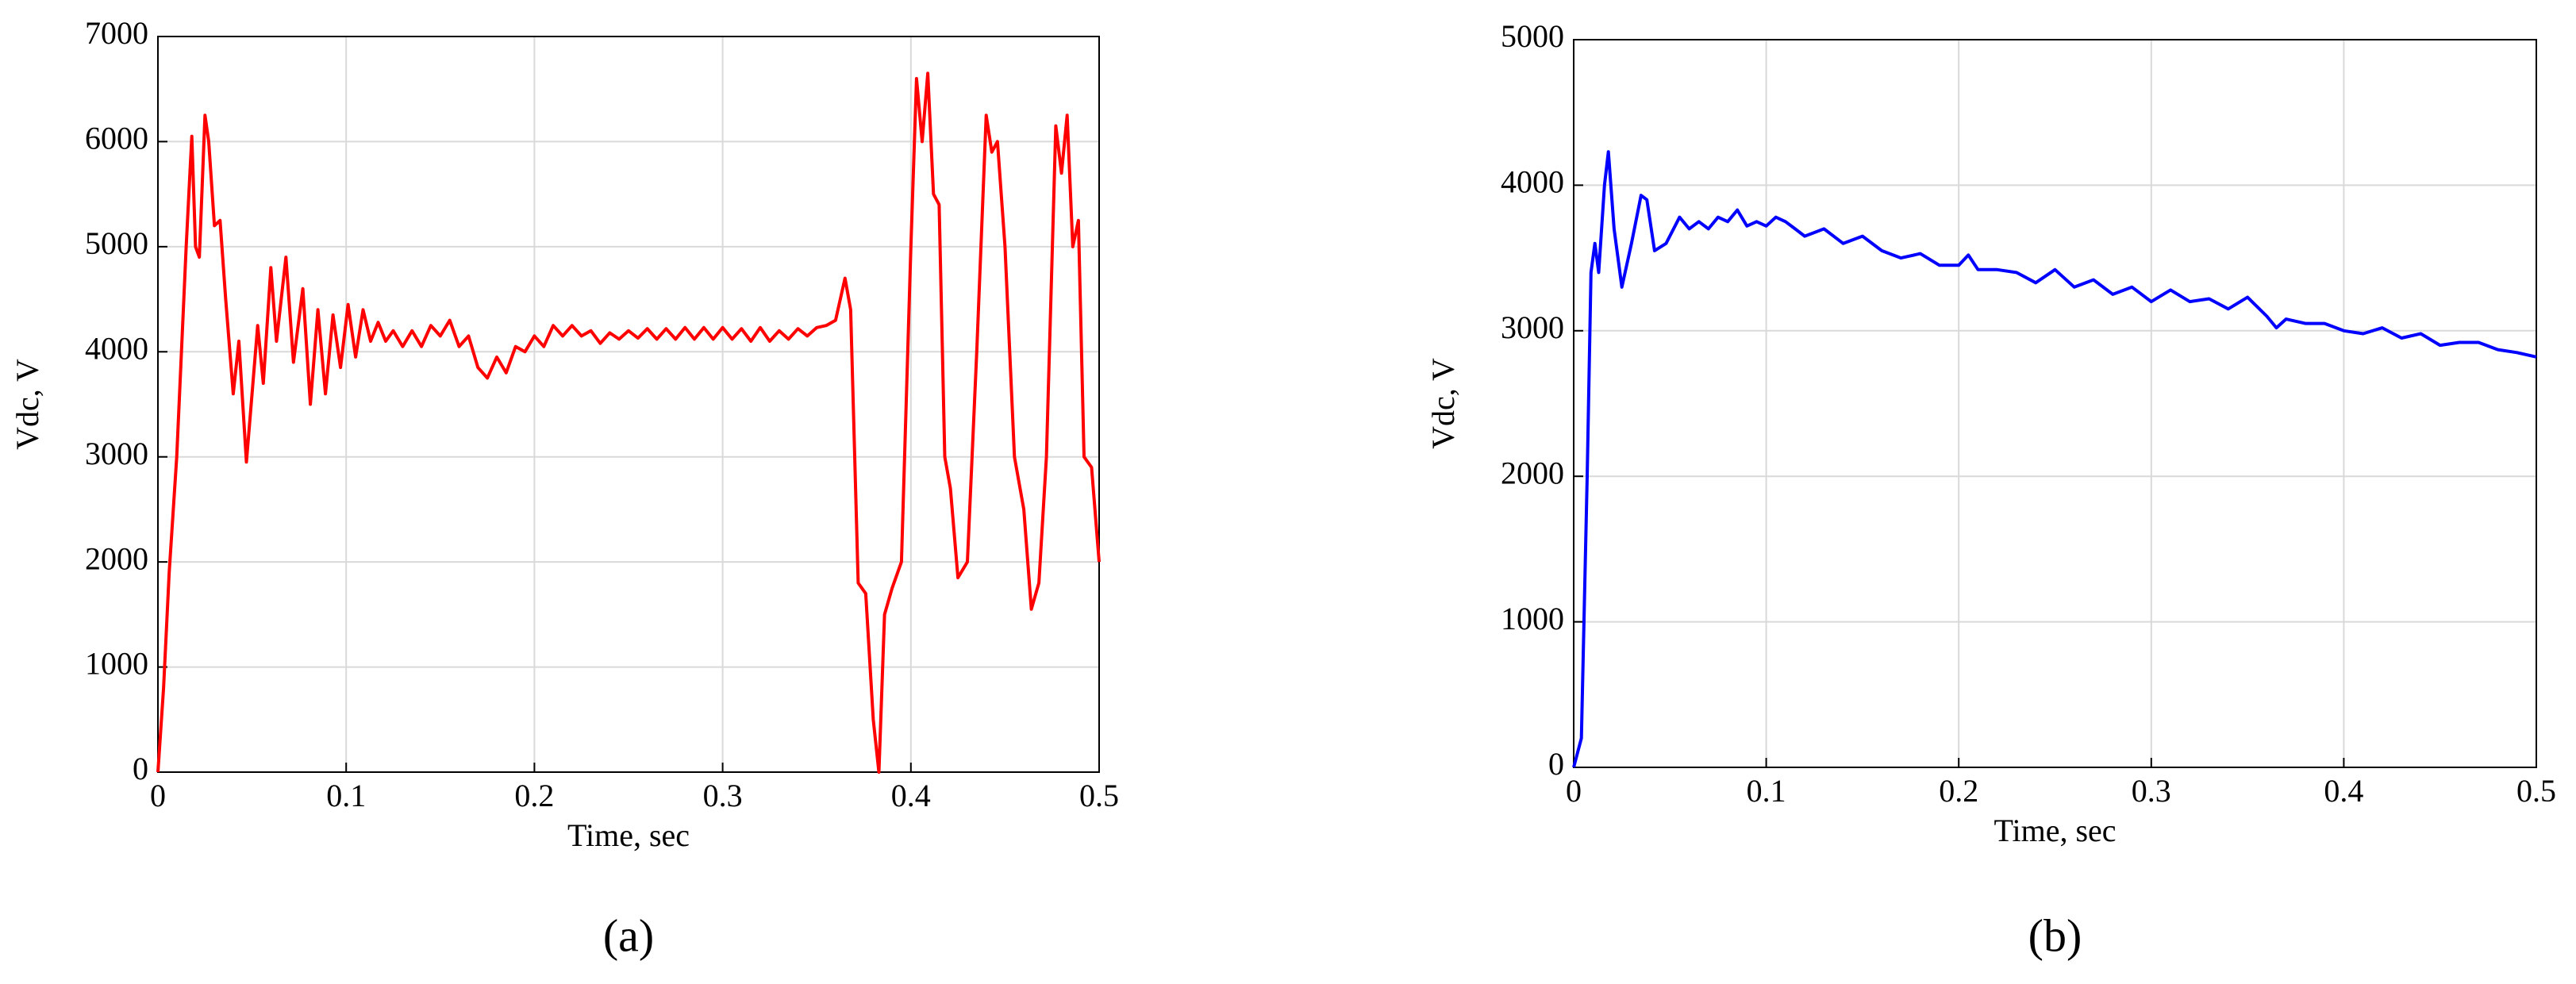 This screenshot has height=984, width=2576. What do you see at coordinates (117, 138) in the screenshot?
I see `y-tick-label: 6000` at bounding box center [117, 138].